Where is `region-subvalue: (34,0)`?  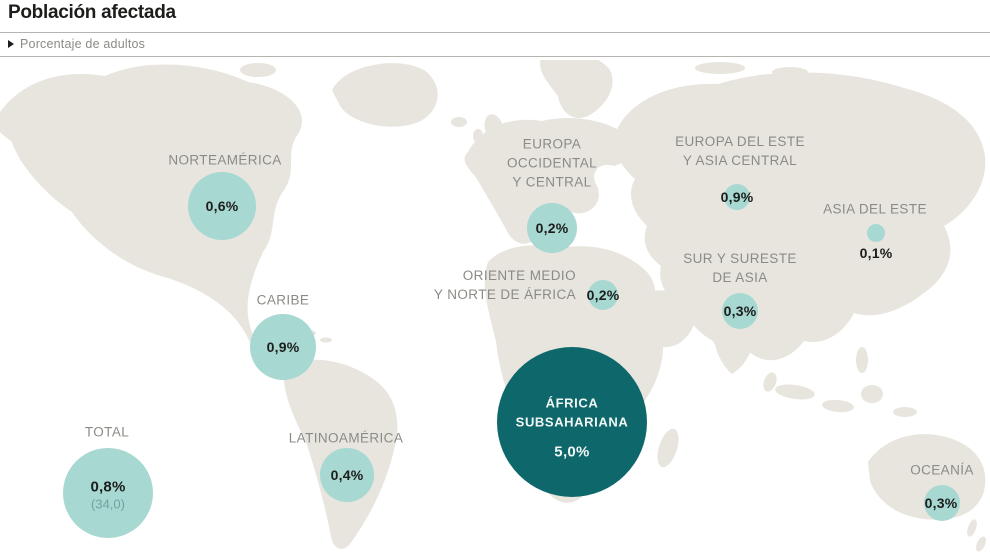 region-subvalue: (34,0) is located at coordinates (108, 504).